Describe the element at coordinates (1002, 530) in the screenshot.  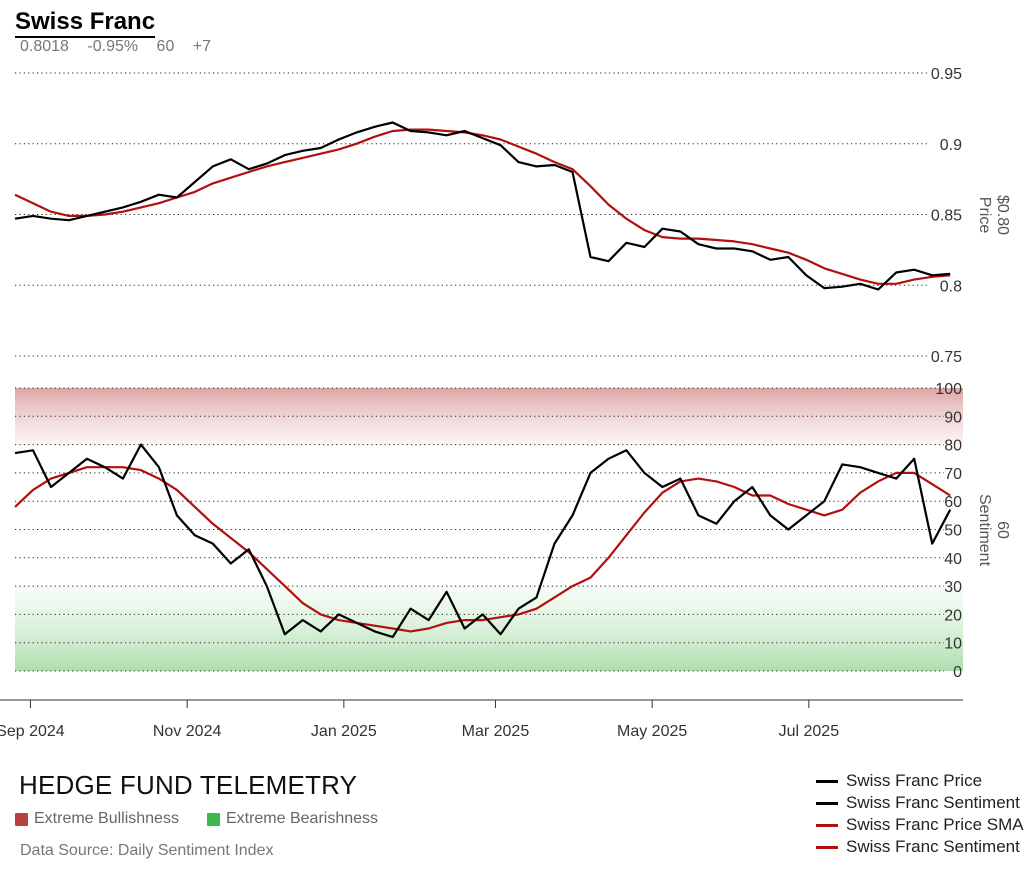
I see `sentiment-axis-value: 60` at that location.